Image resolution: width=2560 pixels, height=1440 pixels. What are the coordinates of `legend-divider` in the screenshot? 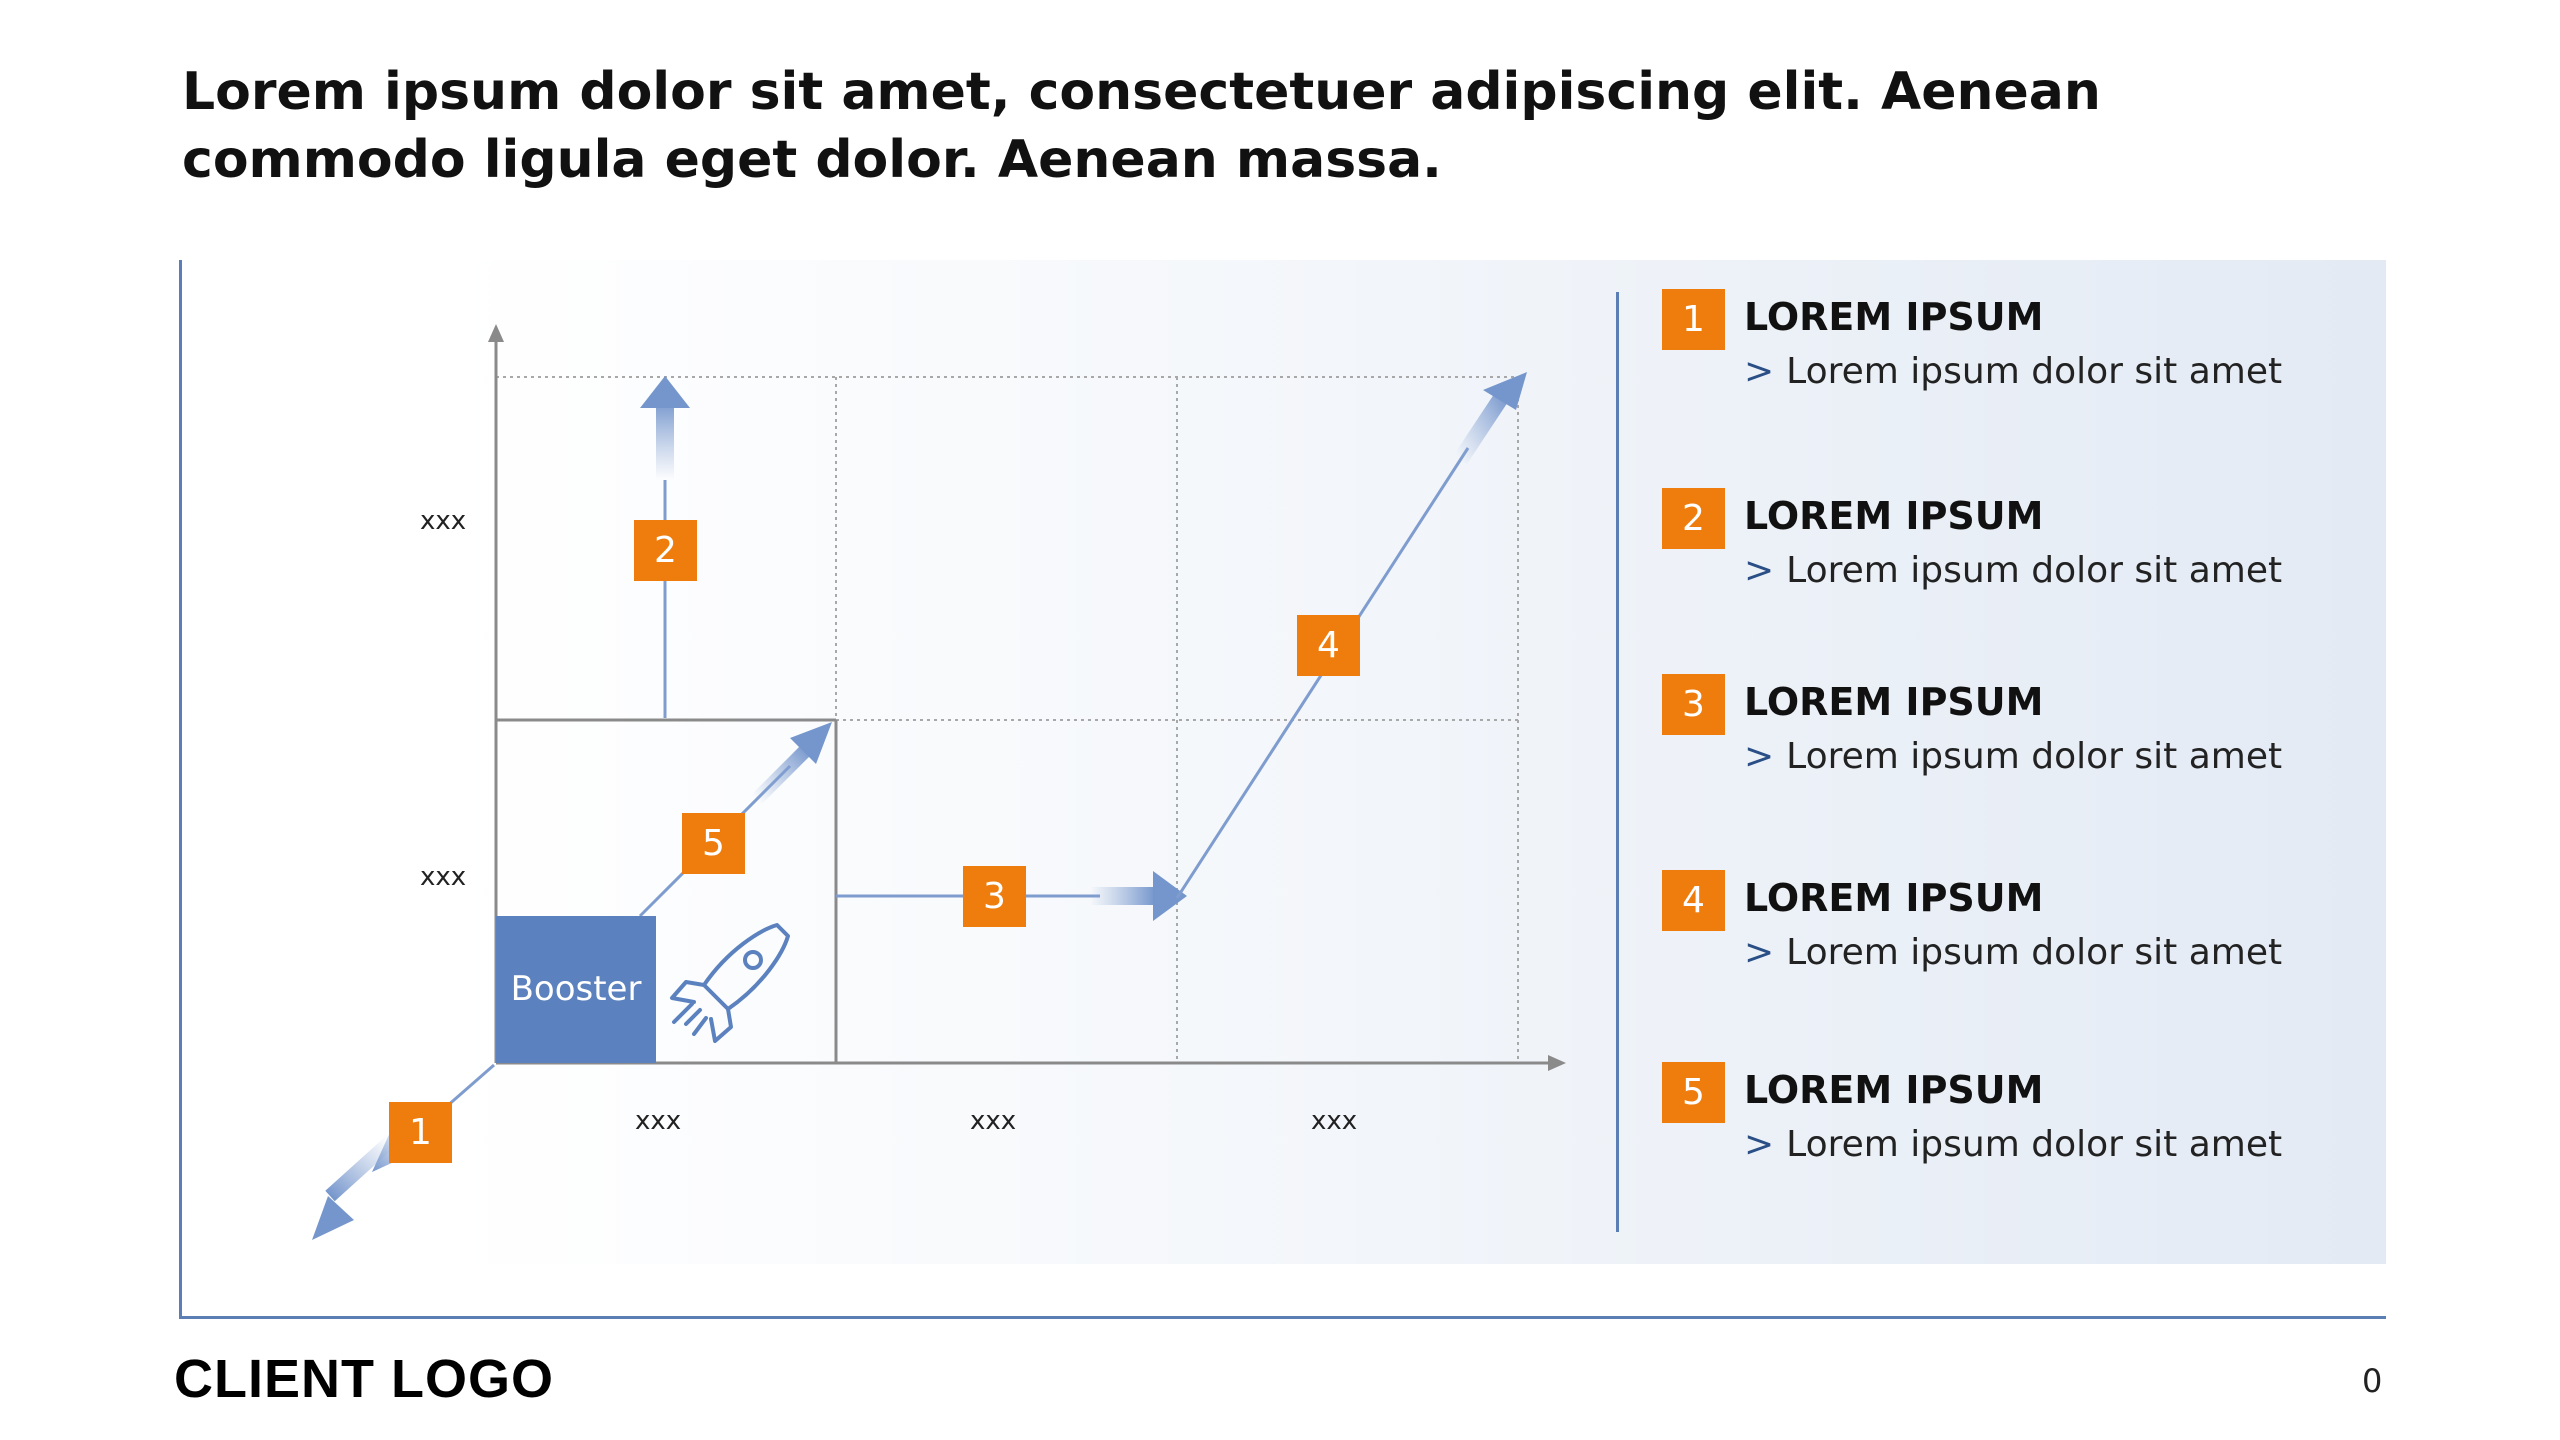 It's located at (1617, 762).